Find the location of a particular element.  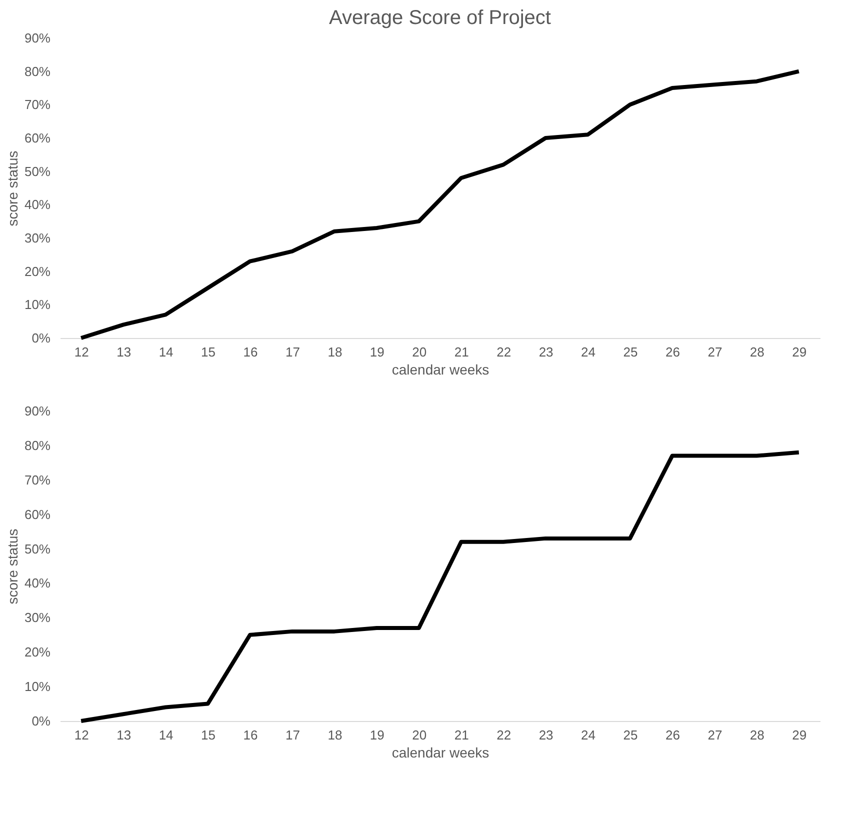

chart-title: Average Score of Project is located at coordinates (440, 18).